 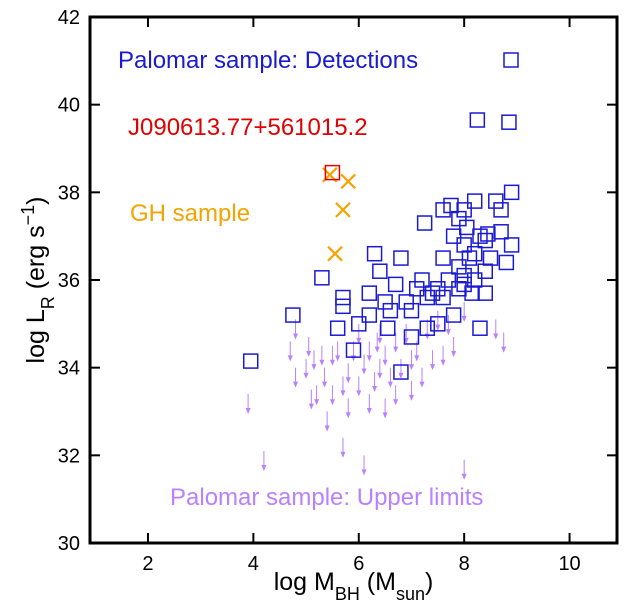 What do you see at coordinates (69, 544) in the screenshot?
I see `y-tick-label: 30` at bounding box center [69, 544].